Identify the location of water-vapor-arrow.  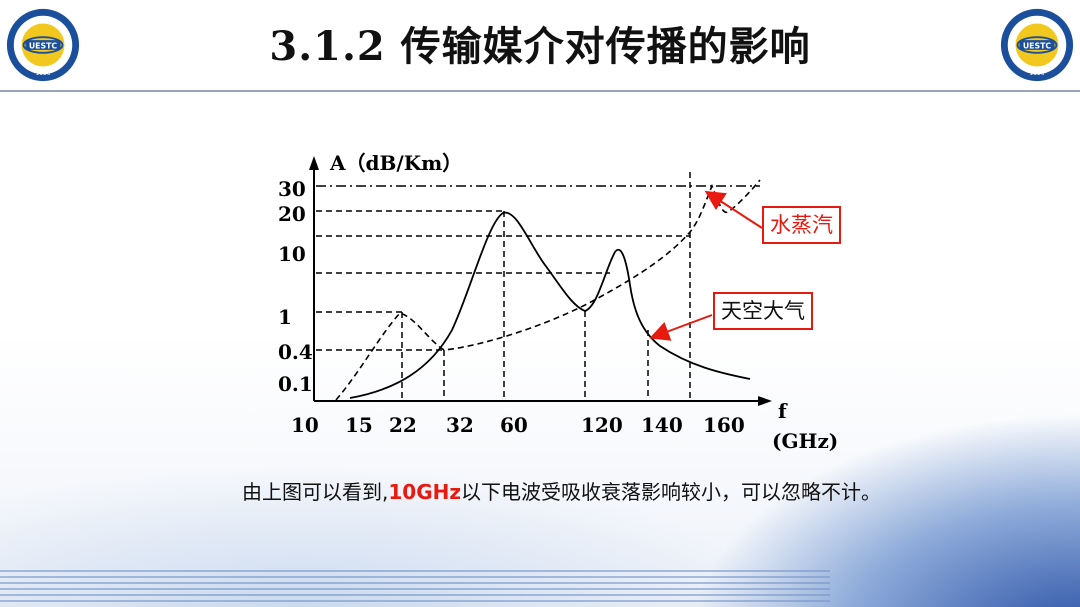
(733, 209).